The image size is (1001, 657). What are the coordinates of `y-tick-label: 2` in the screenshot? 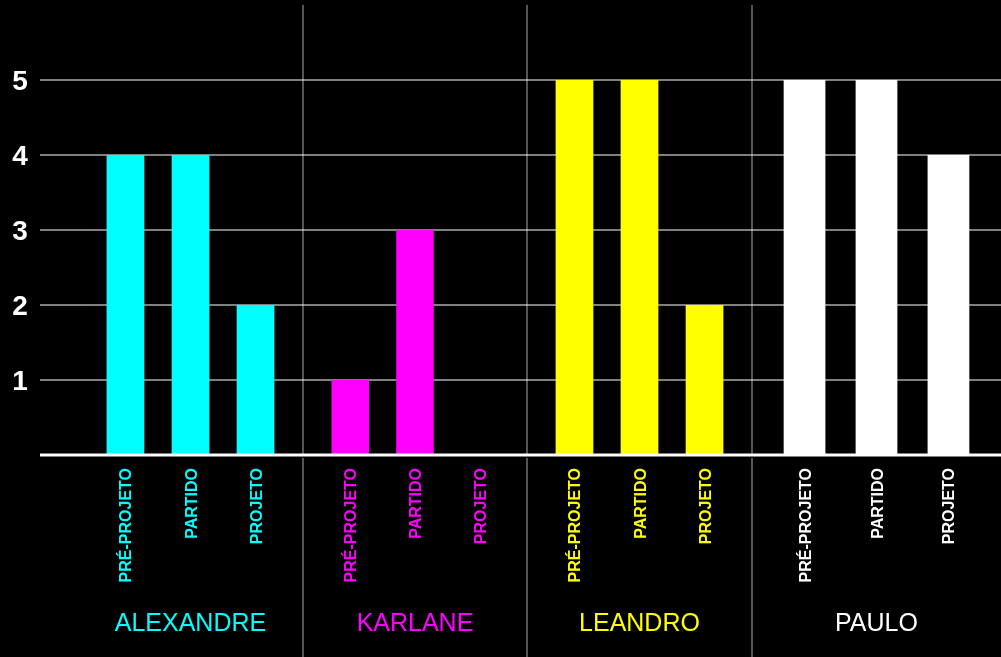 It's located at (20, 305).